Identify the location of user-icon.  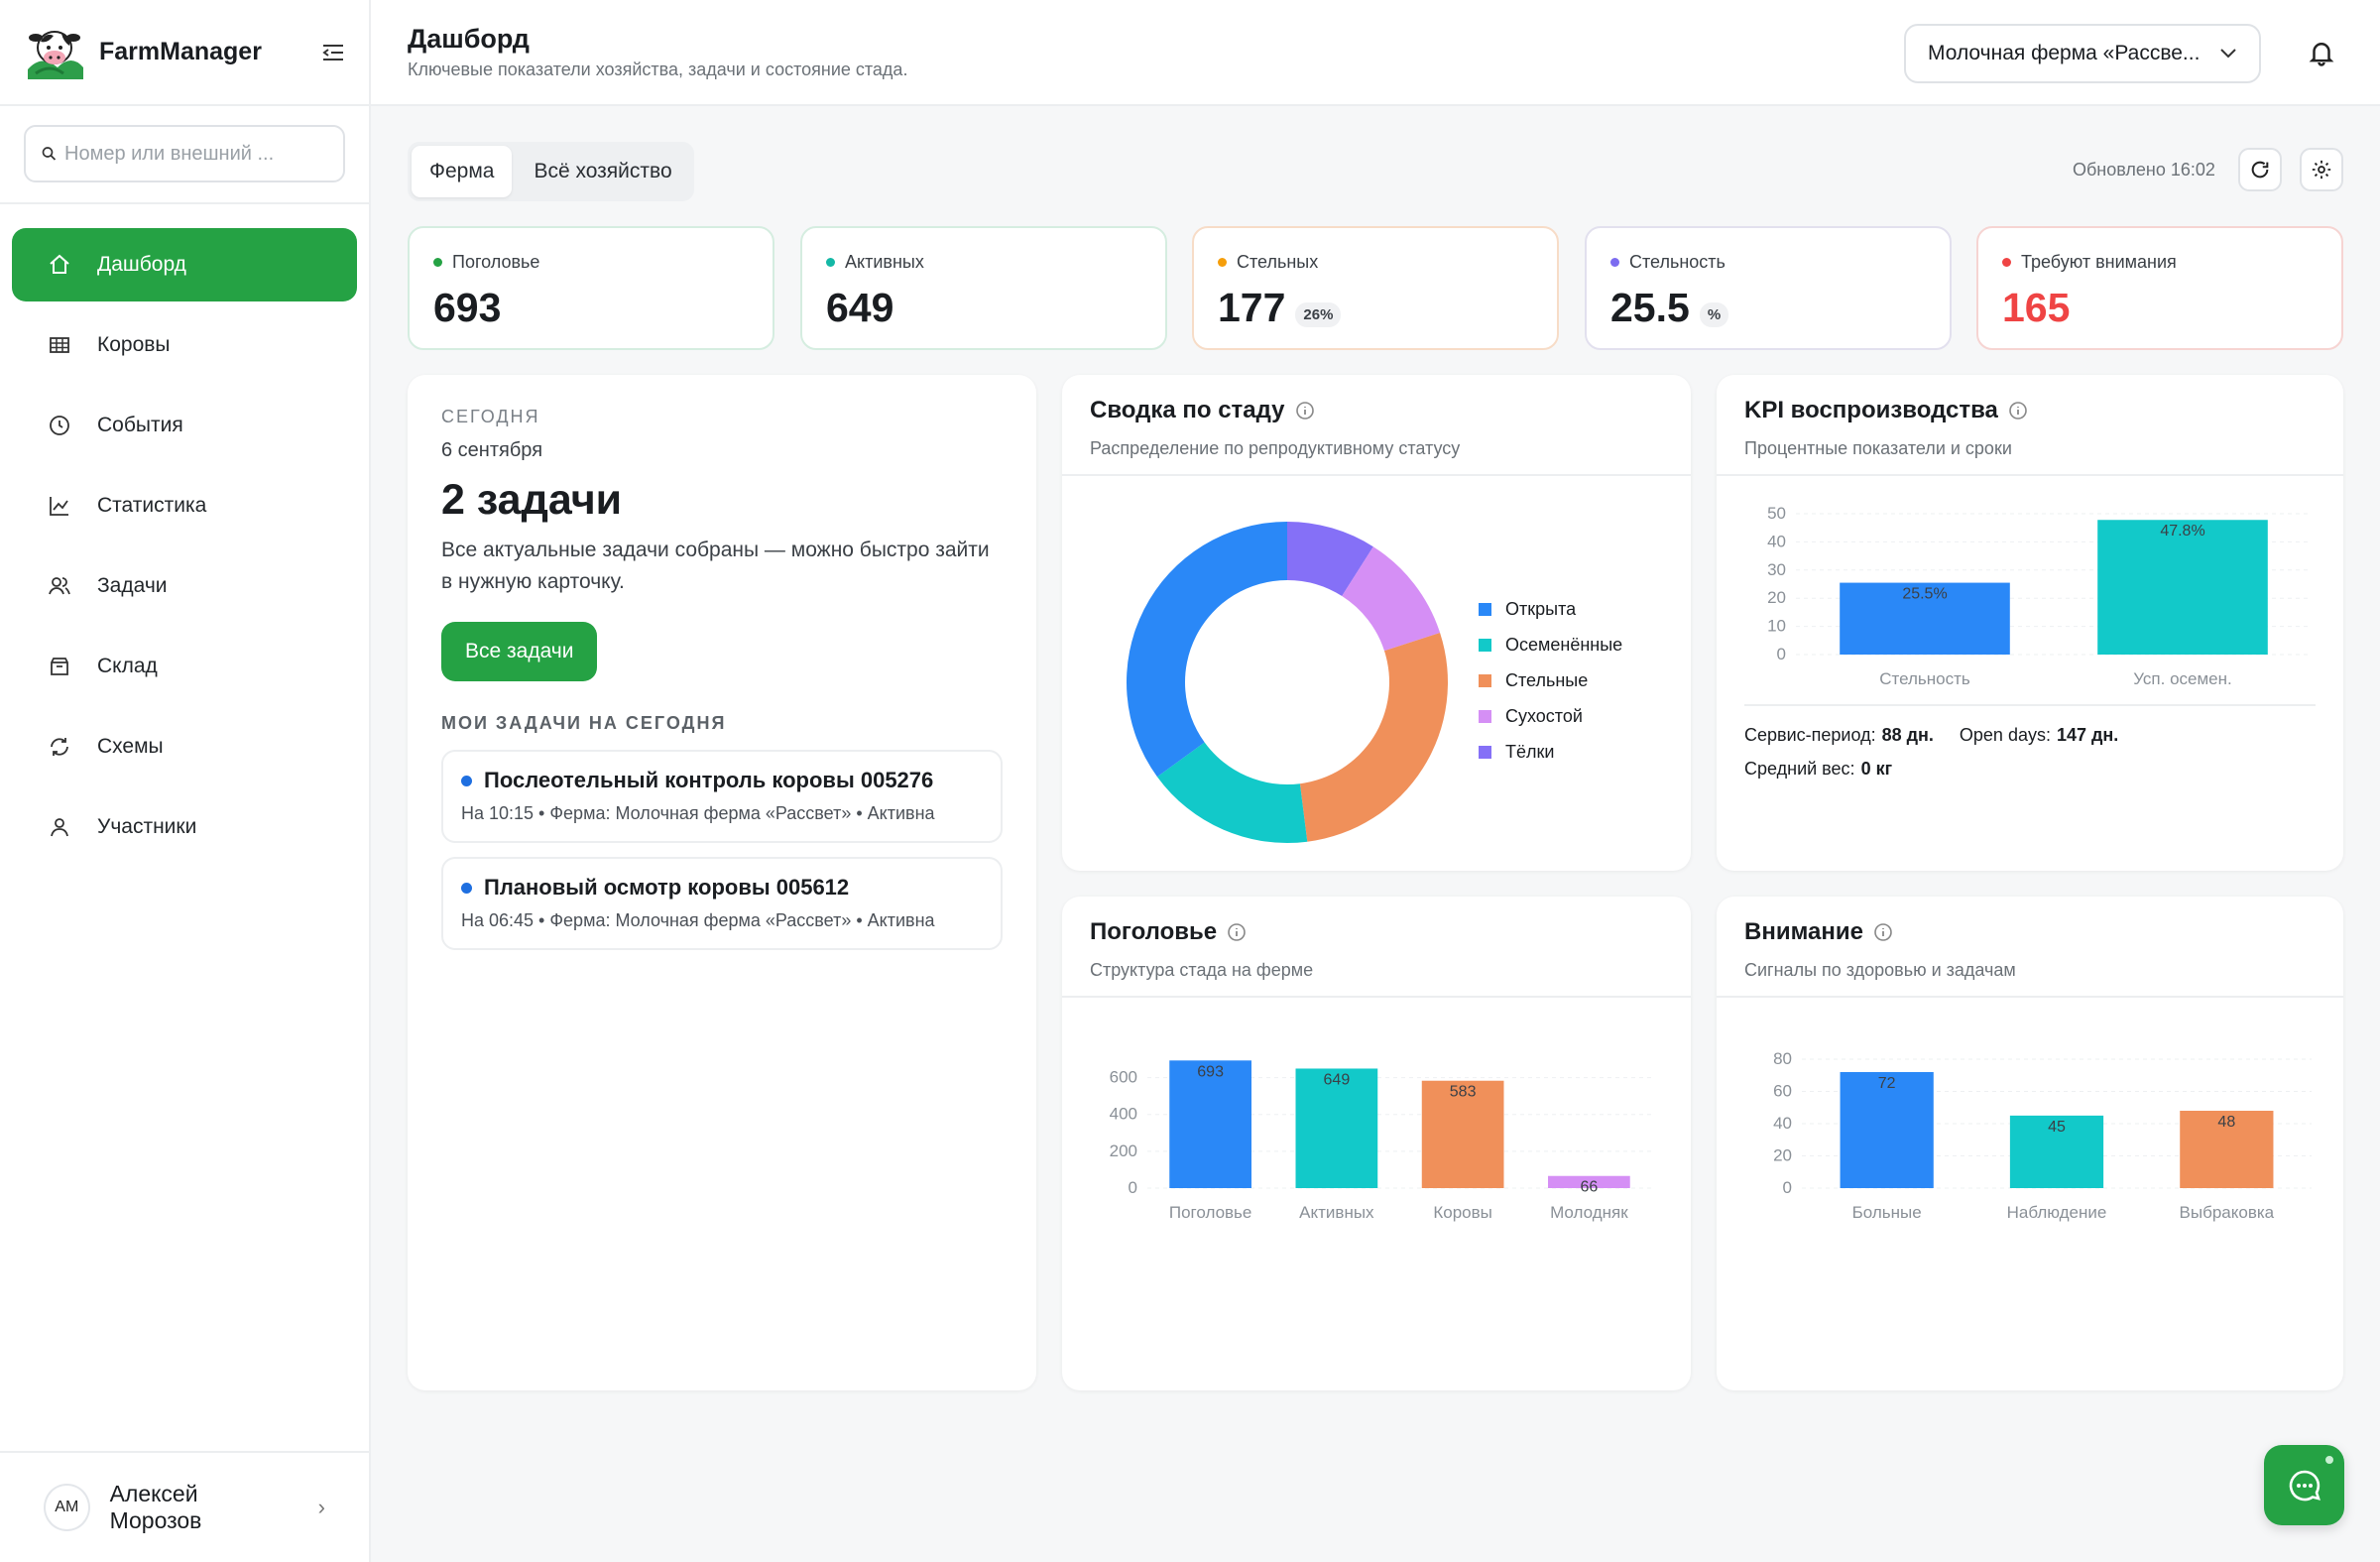
(59, 827).